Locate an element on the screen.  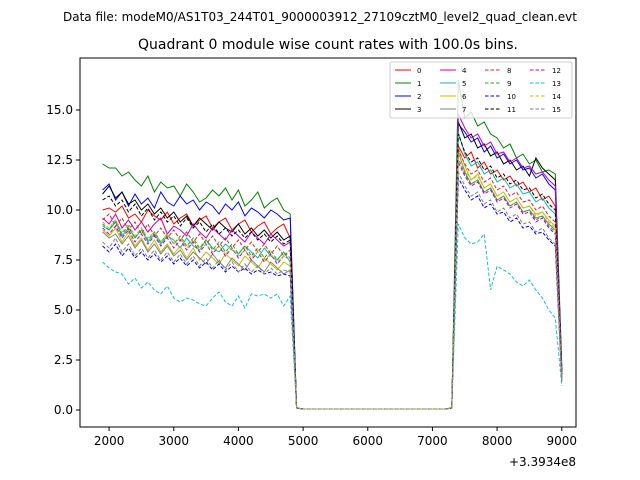
y-tick-label: 7.5 is located at coordinates (63, 260).